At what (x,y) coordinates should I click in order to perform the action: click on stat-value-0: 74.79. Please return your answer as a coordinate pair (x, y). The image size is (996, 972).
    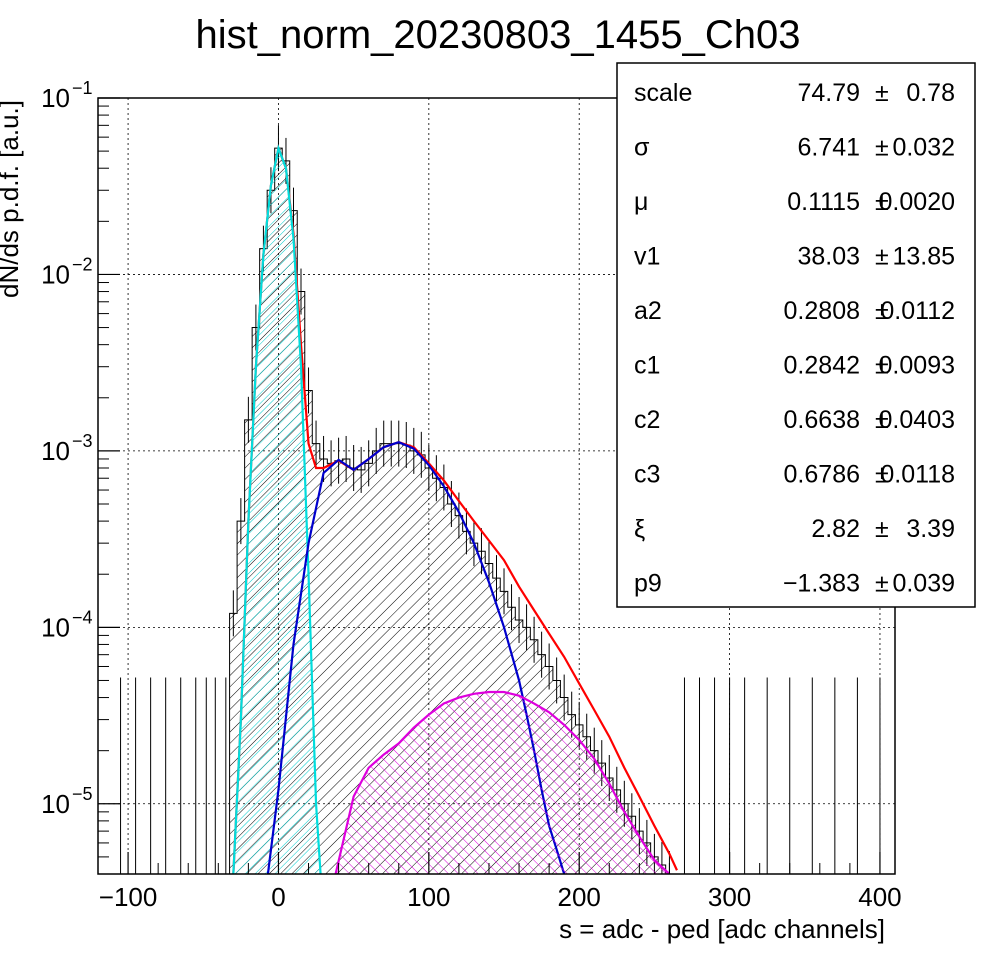
    Looking at the image, I should click on (828, 93).